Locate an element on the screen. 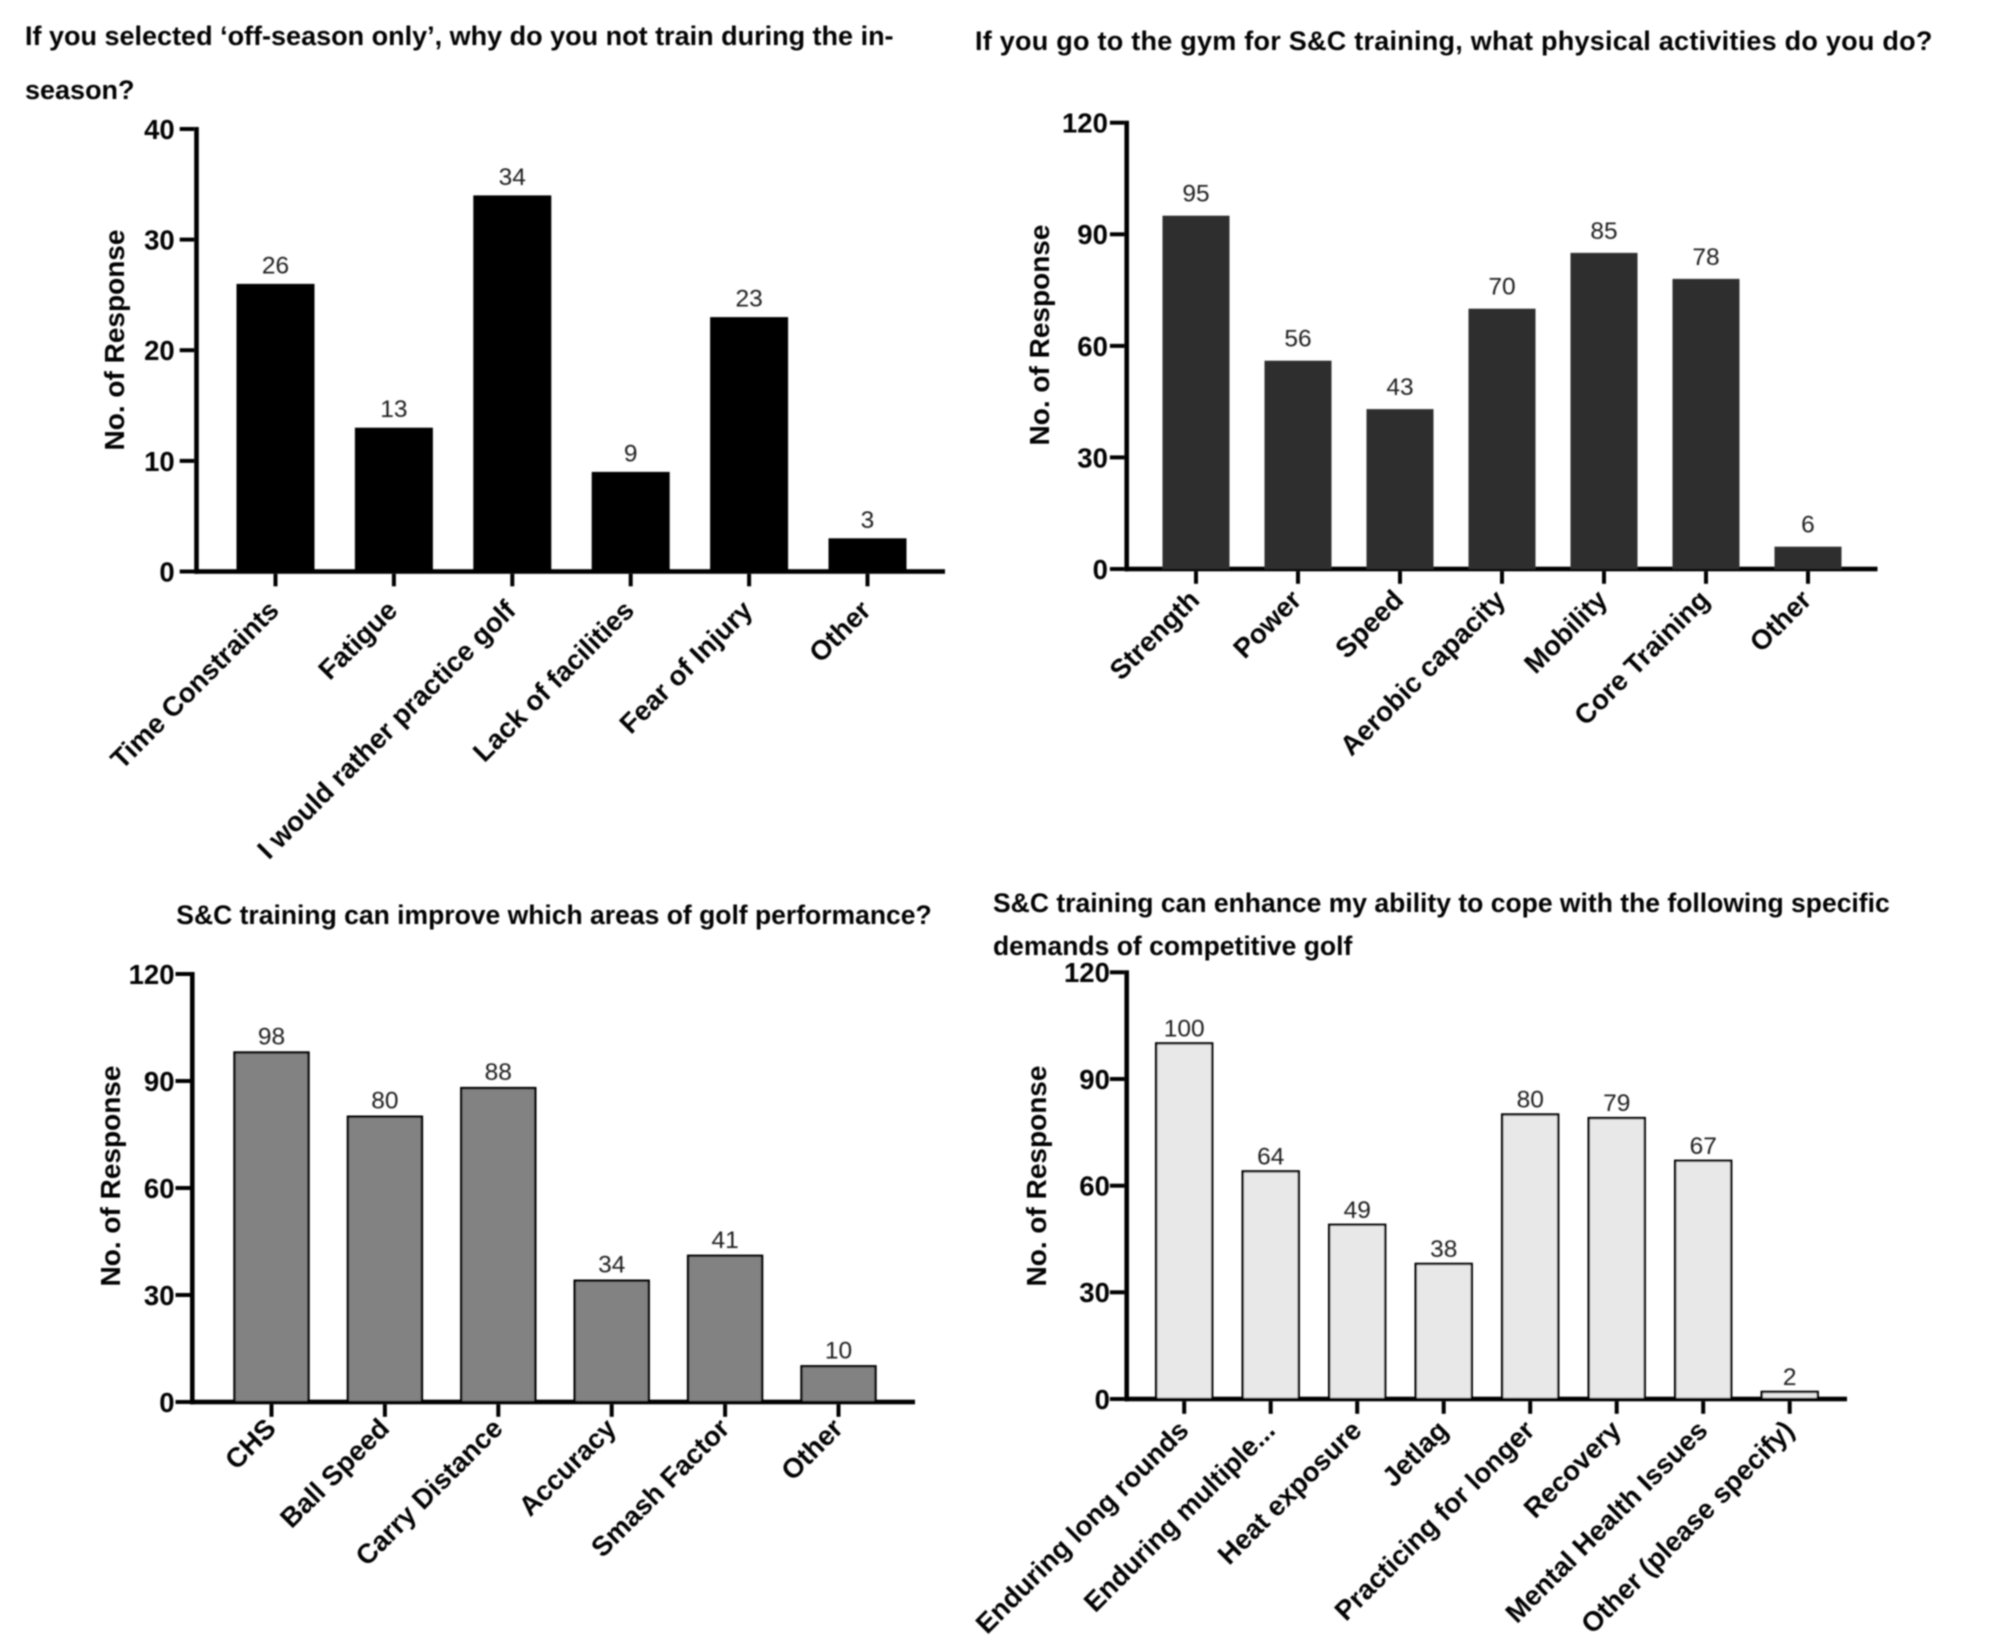 The image size is (2000, 1645). svg-text: 88 is located at coordinates (498, 1072).